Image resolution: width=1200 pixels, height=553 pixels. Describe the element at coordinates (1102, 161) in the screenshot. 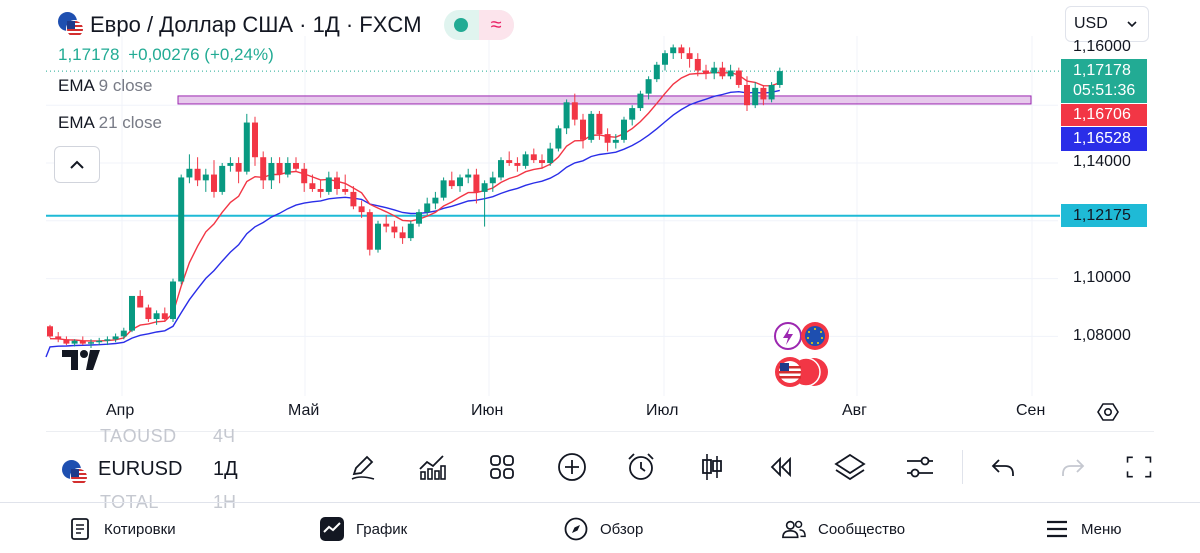

I see `price-tick: 1,14000` at that location.